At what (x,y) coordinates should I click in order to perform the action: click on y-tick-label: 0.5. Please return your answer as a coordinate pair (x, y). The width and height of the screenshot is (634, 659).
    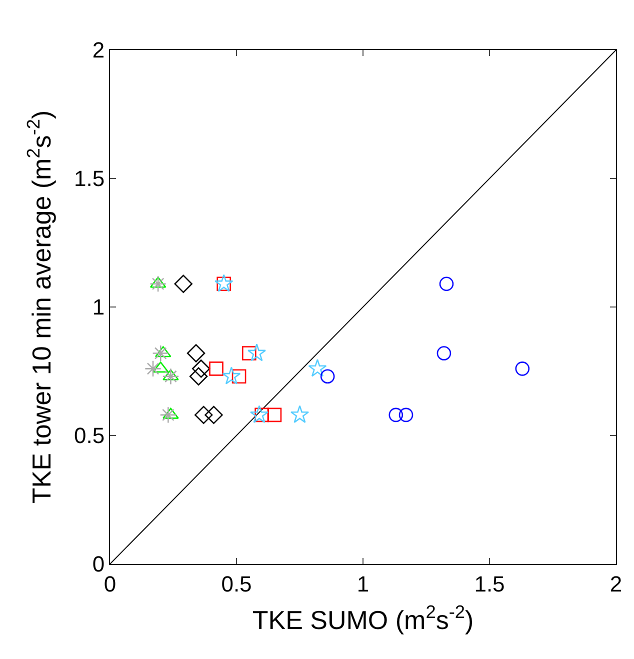
    Looking at the image, I should click on (89, 435).